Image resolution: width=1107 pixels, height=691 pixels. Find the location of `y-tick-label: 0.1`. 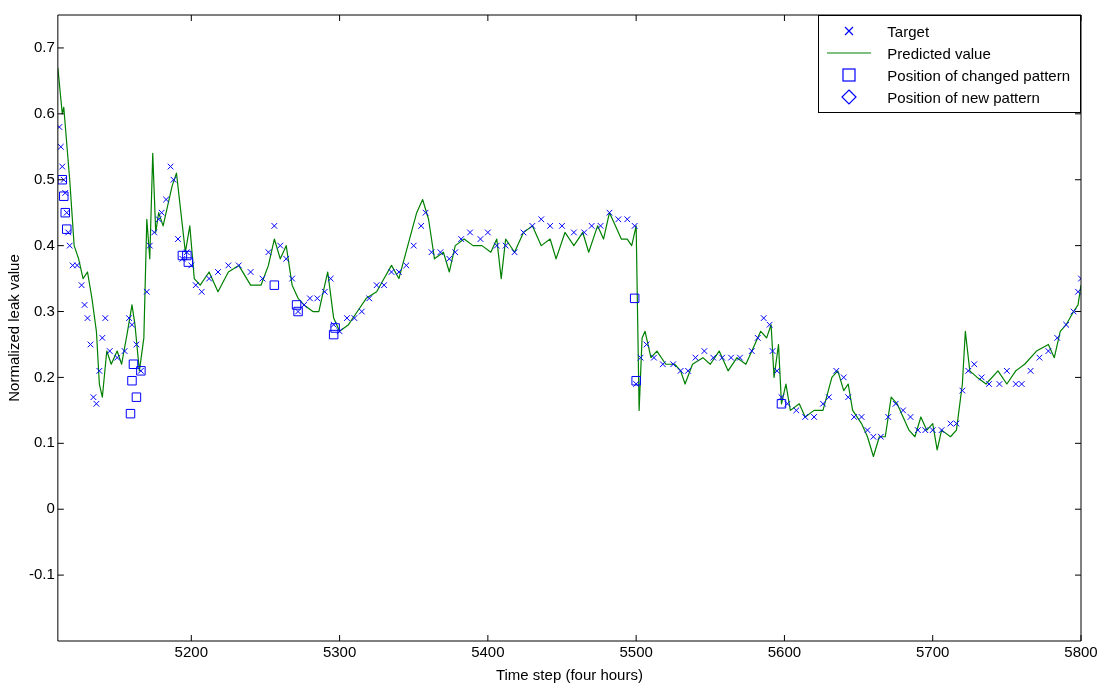

y-tick-label: 0.1 is located at coordinates (44, 442).